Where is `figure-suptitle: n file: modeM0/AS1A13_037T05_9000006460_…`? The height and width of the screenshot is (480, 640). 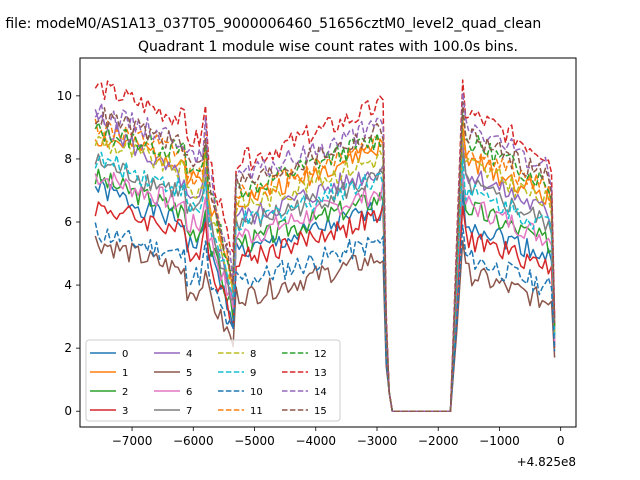 figure-suptitle: n file: modeM0/AS1A13_037T05_9000006460_… is located at coordinates (270, 24).